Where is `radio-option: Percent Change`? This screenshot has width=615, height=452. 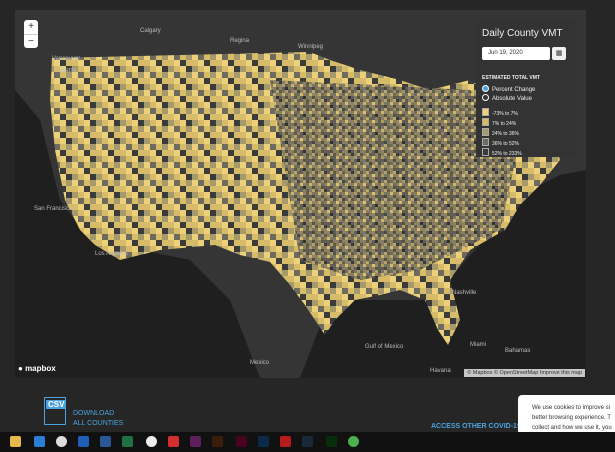
radio-option: Percent Change is located at coordinates (508, 89).